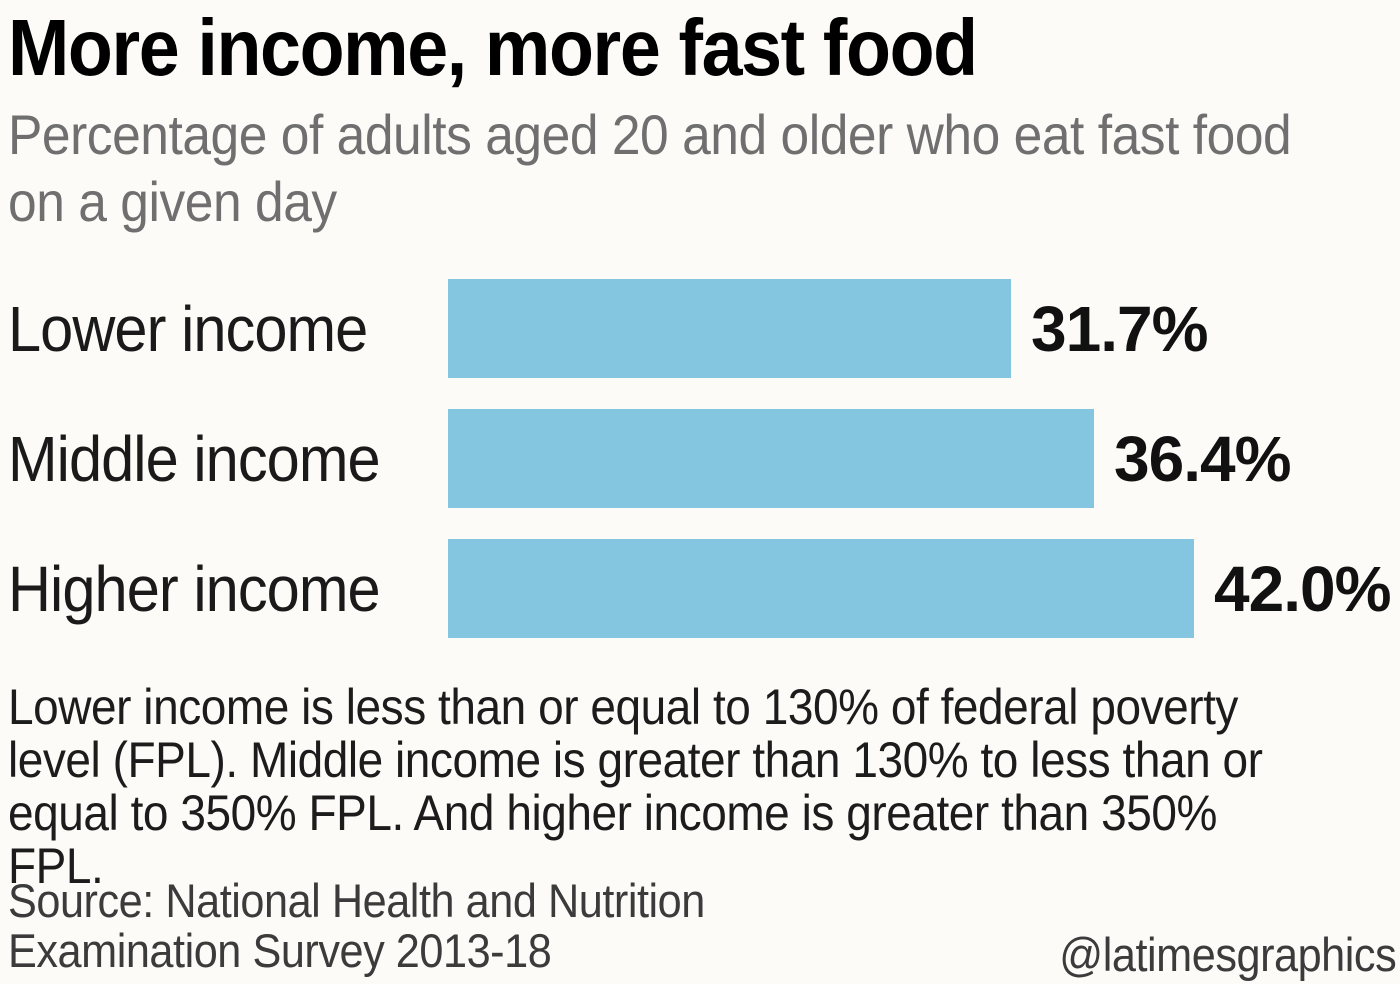 This screenshot has width=1400, height=984. What do you see at coordinates (1202, 458) in the screenshot?
I see `bar-value: 36.4%` at bounding box center [1202, 458].